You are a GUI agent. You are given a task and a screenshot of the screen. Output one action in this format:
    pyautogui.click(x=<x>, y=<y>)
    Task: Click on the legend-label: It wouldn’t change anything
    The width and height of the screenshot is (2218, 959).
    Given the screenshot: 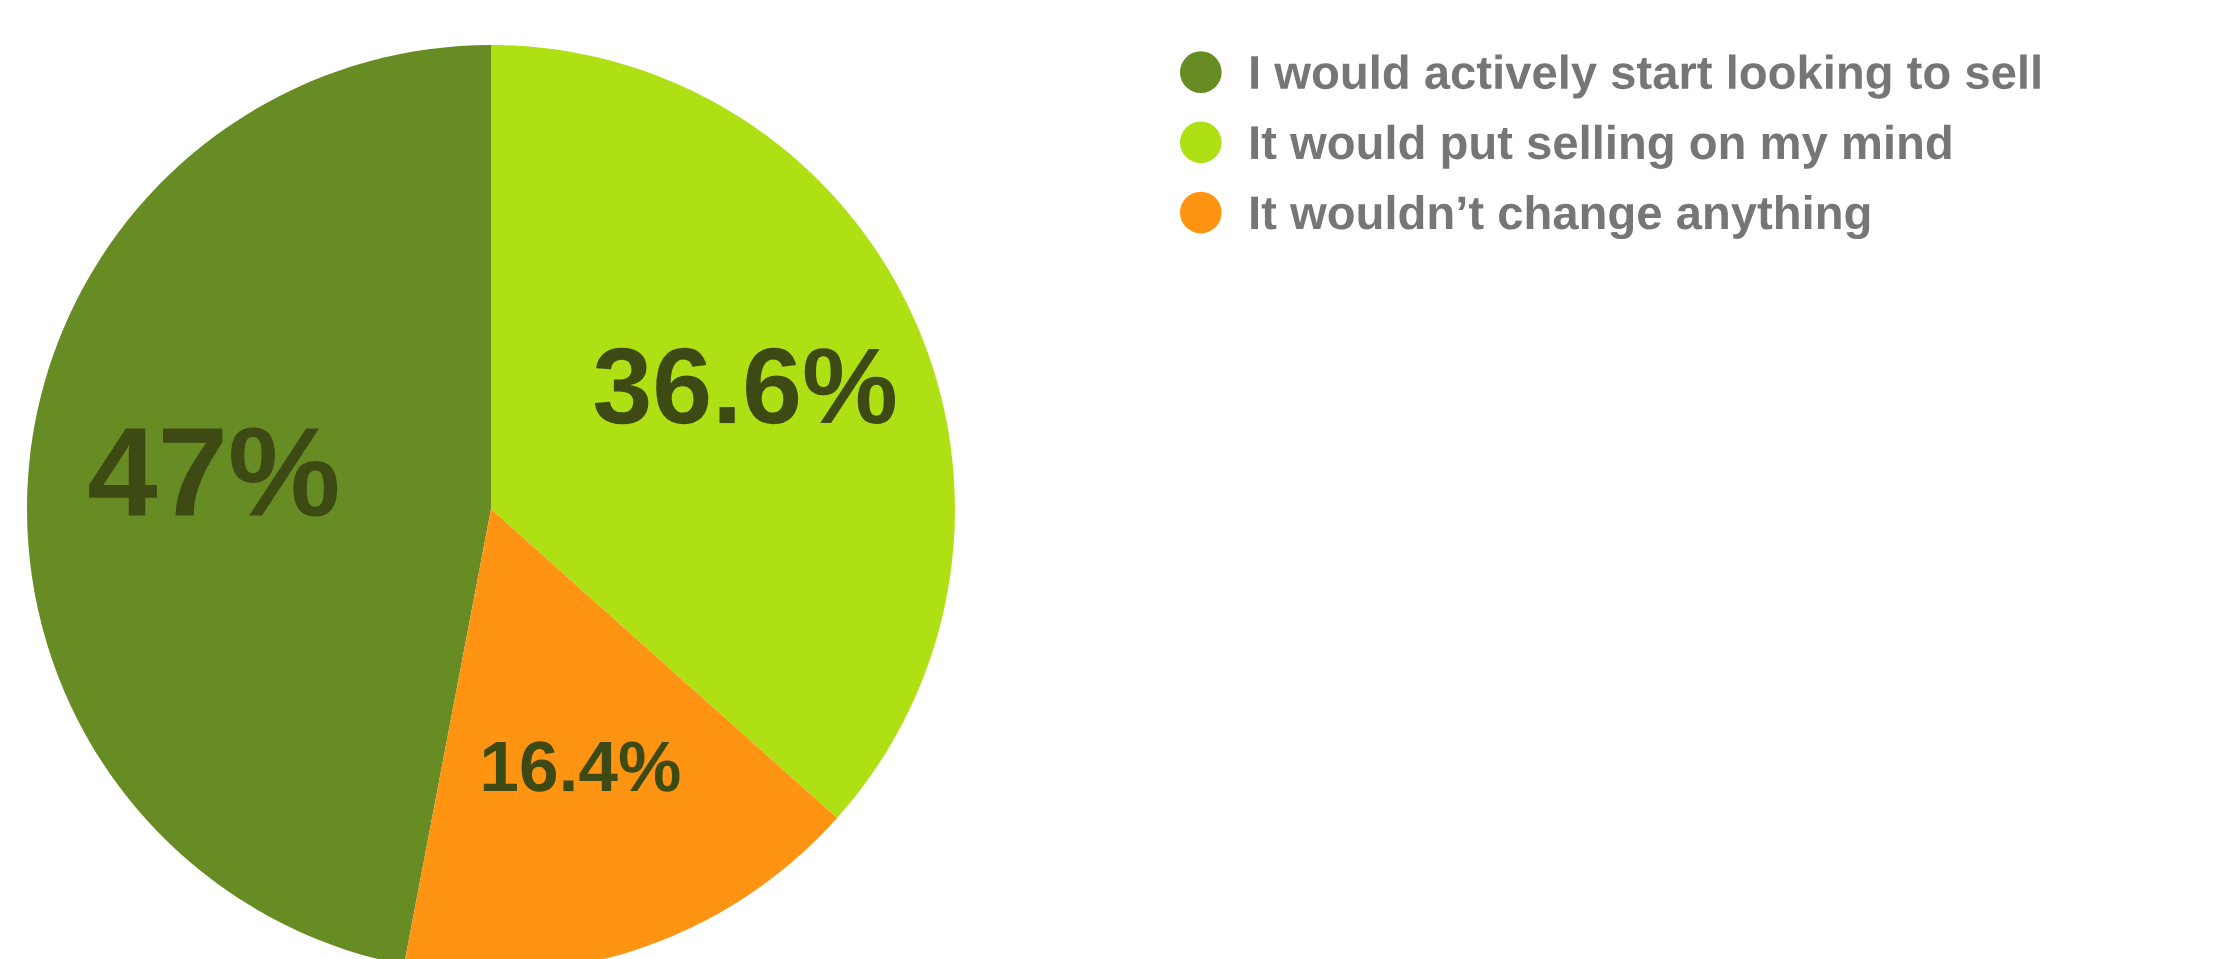 What is the action you would take?
    pyautogui.click(x=1560, y=217)
    